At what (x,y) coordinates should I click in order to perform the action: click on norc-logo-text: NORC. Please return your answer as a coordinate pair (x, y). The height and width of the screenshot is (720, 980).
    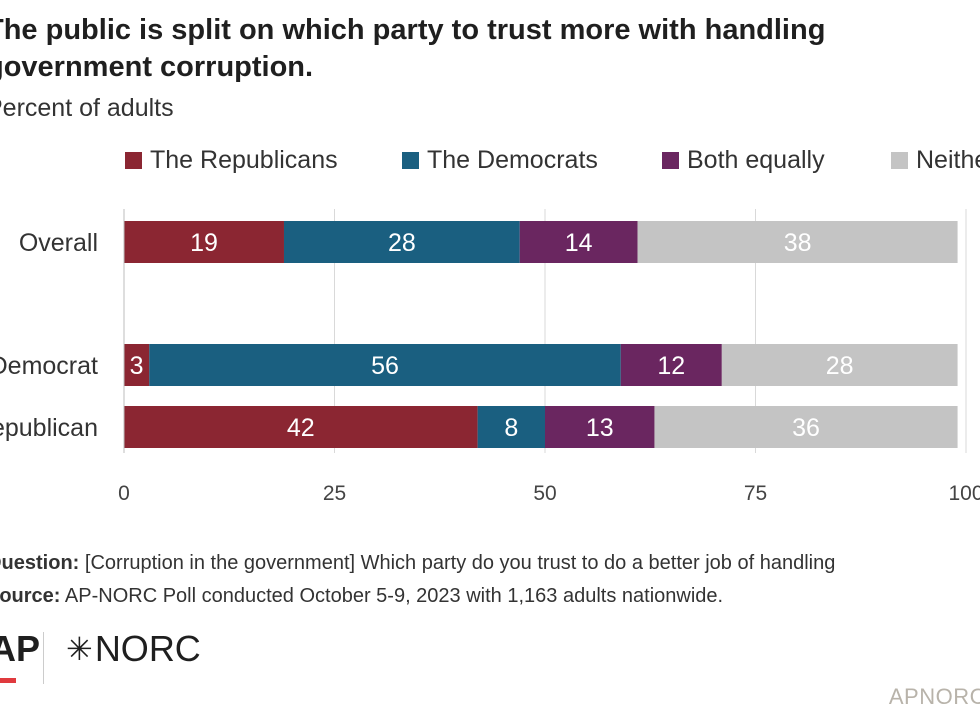
    Looking at the image, I should click on (147, 648).